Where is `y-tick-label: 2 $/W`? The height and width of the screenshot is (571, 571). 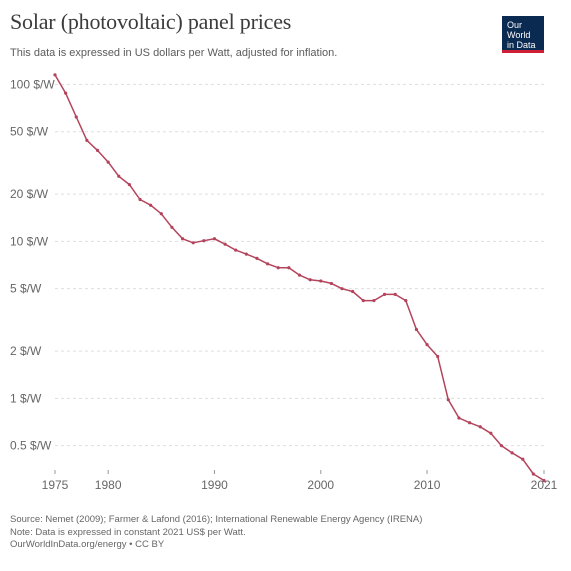
y-tick-label: 2 $/W is located at coordinates (26, 351).